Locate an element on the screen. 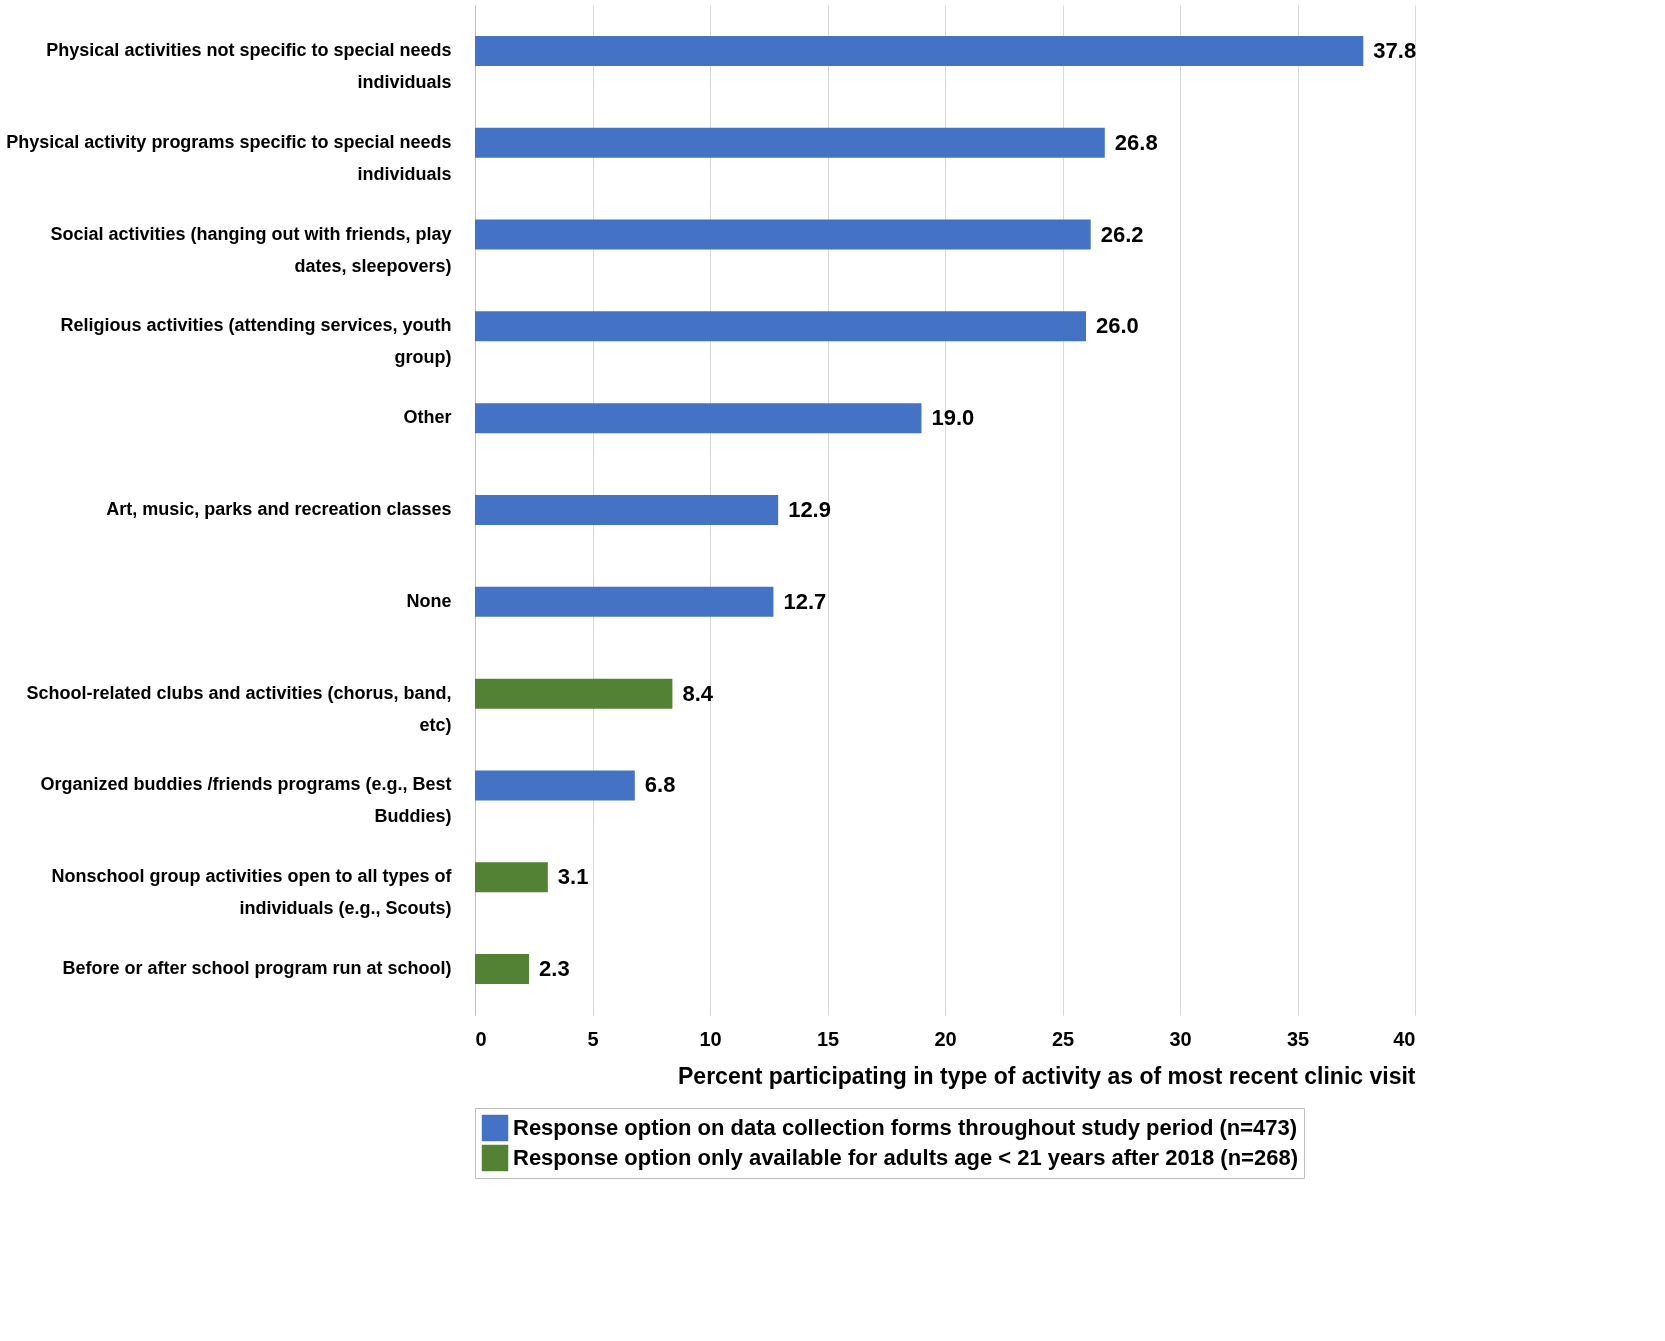 Image resolution: width=1665 pixels, height=1341 pixels. x-tick-label: 5 is located at coordinates (593, 1038).